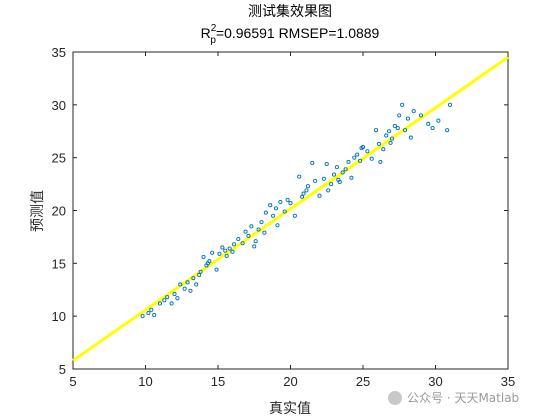 This screenshot has width=560, height=420. Describe the element at coordinates (435, 381) in the screenshot. I see `x-tick-label: 30` at that location.